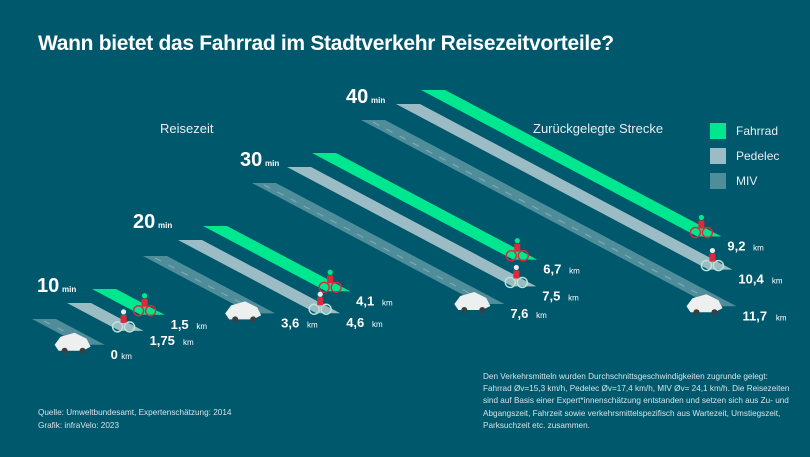 This screenshot has height=457, width=810. What do you see at coordinates (251, 160) in the screenshot?
I see `time-label: 30` at bounding box center [251, 160].